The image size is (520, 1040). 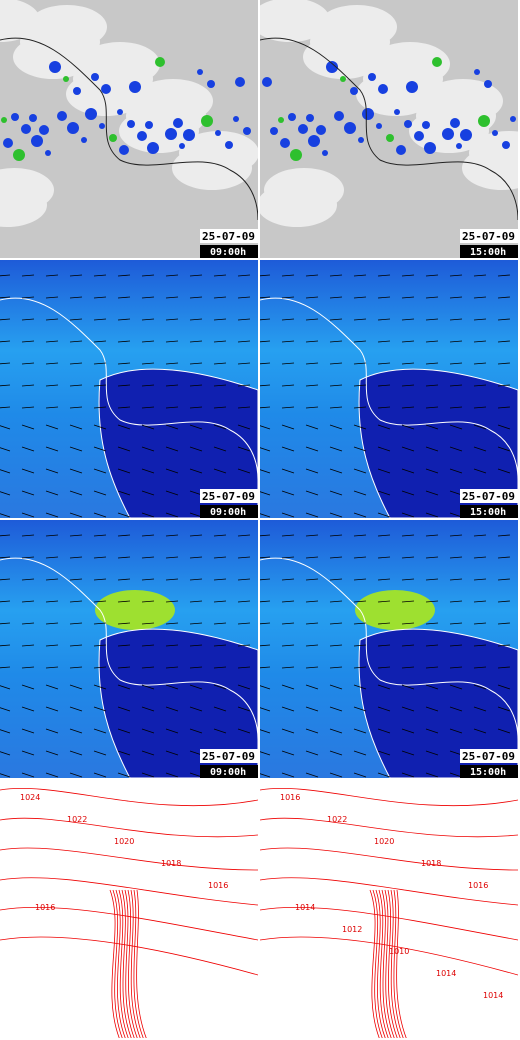 What do you see at coordinates (489, 236) in the screenshot?
I see `date-box` at bounding box center [489, 236].